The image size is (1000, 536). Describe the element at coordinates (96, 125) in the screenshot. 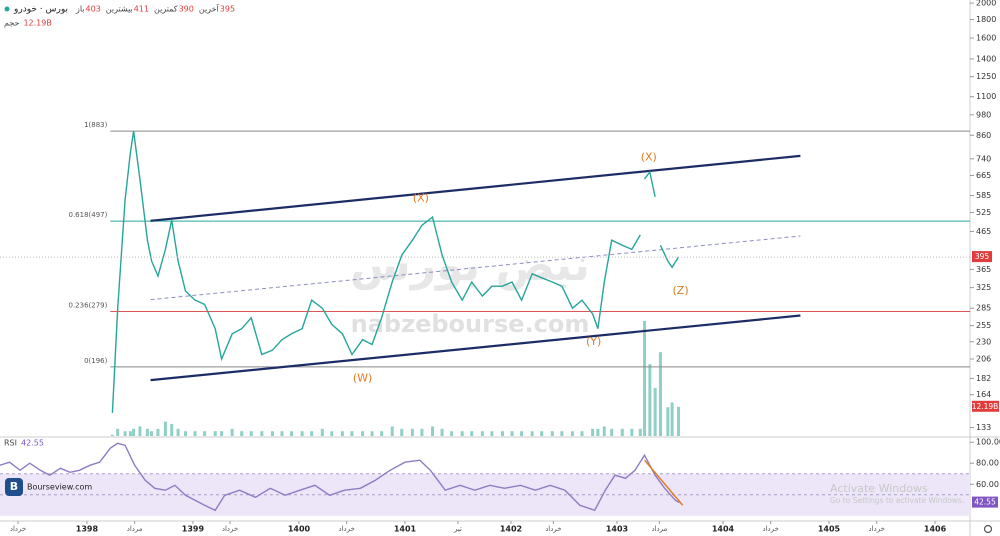

I see `fib-label: 1(883)` at that location.